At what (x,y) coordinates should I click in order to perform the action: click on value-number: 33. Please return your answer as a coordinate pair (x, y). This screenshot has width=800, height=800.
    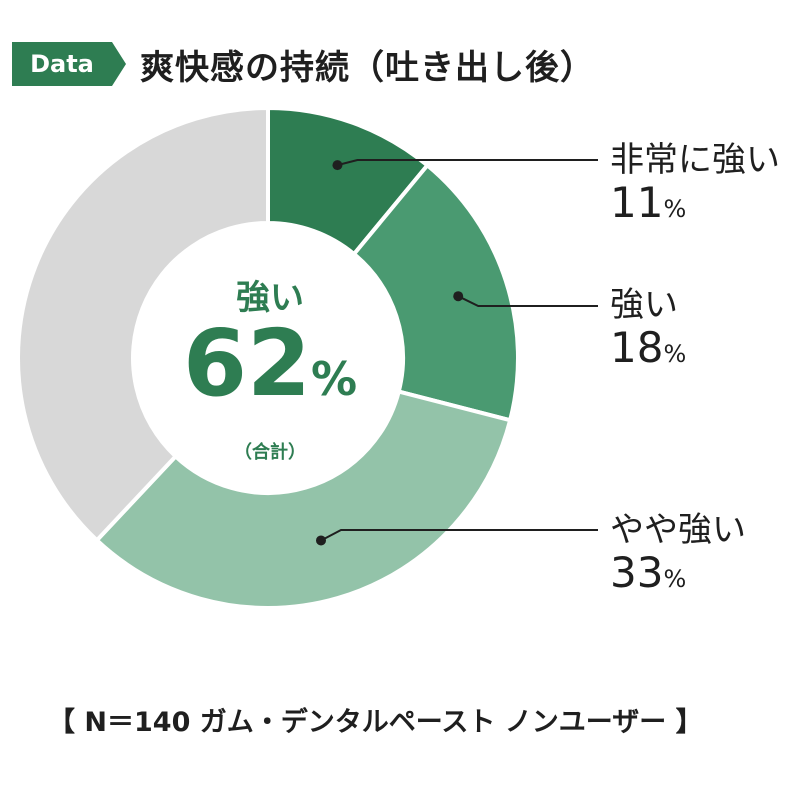
    Looking at the image, I should click on (637, 572).